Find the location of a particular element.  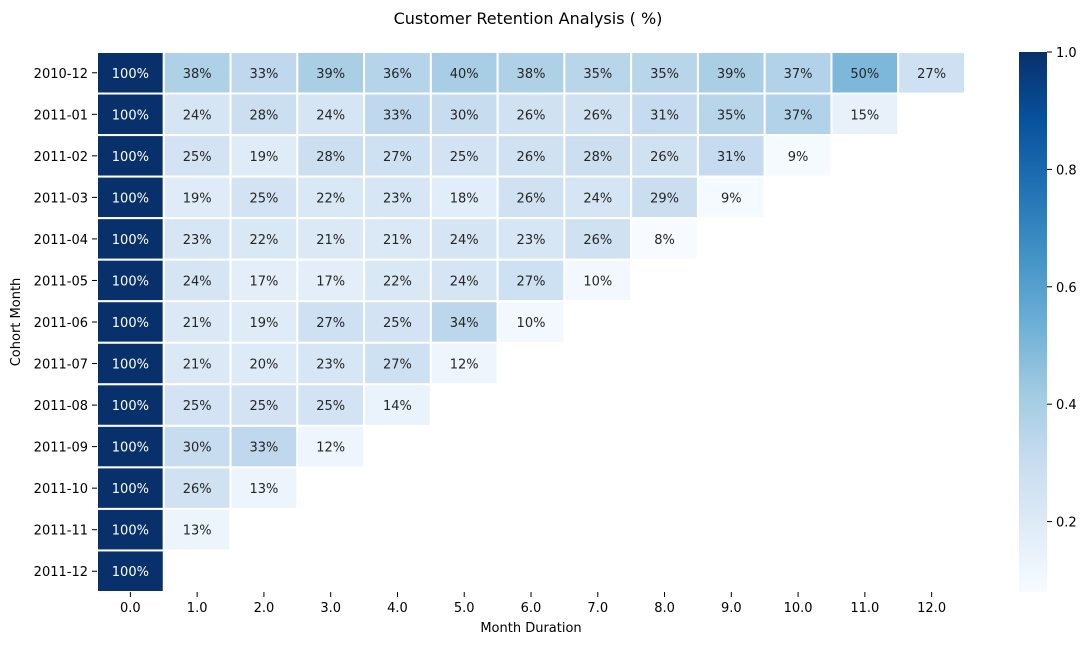

y-tick-label: 2011-04 is located at coordinates (61, 240).